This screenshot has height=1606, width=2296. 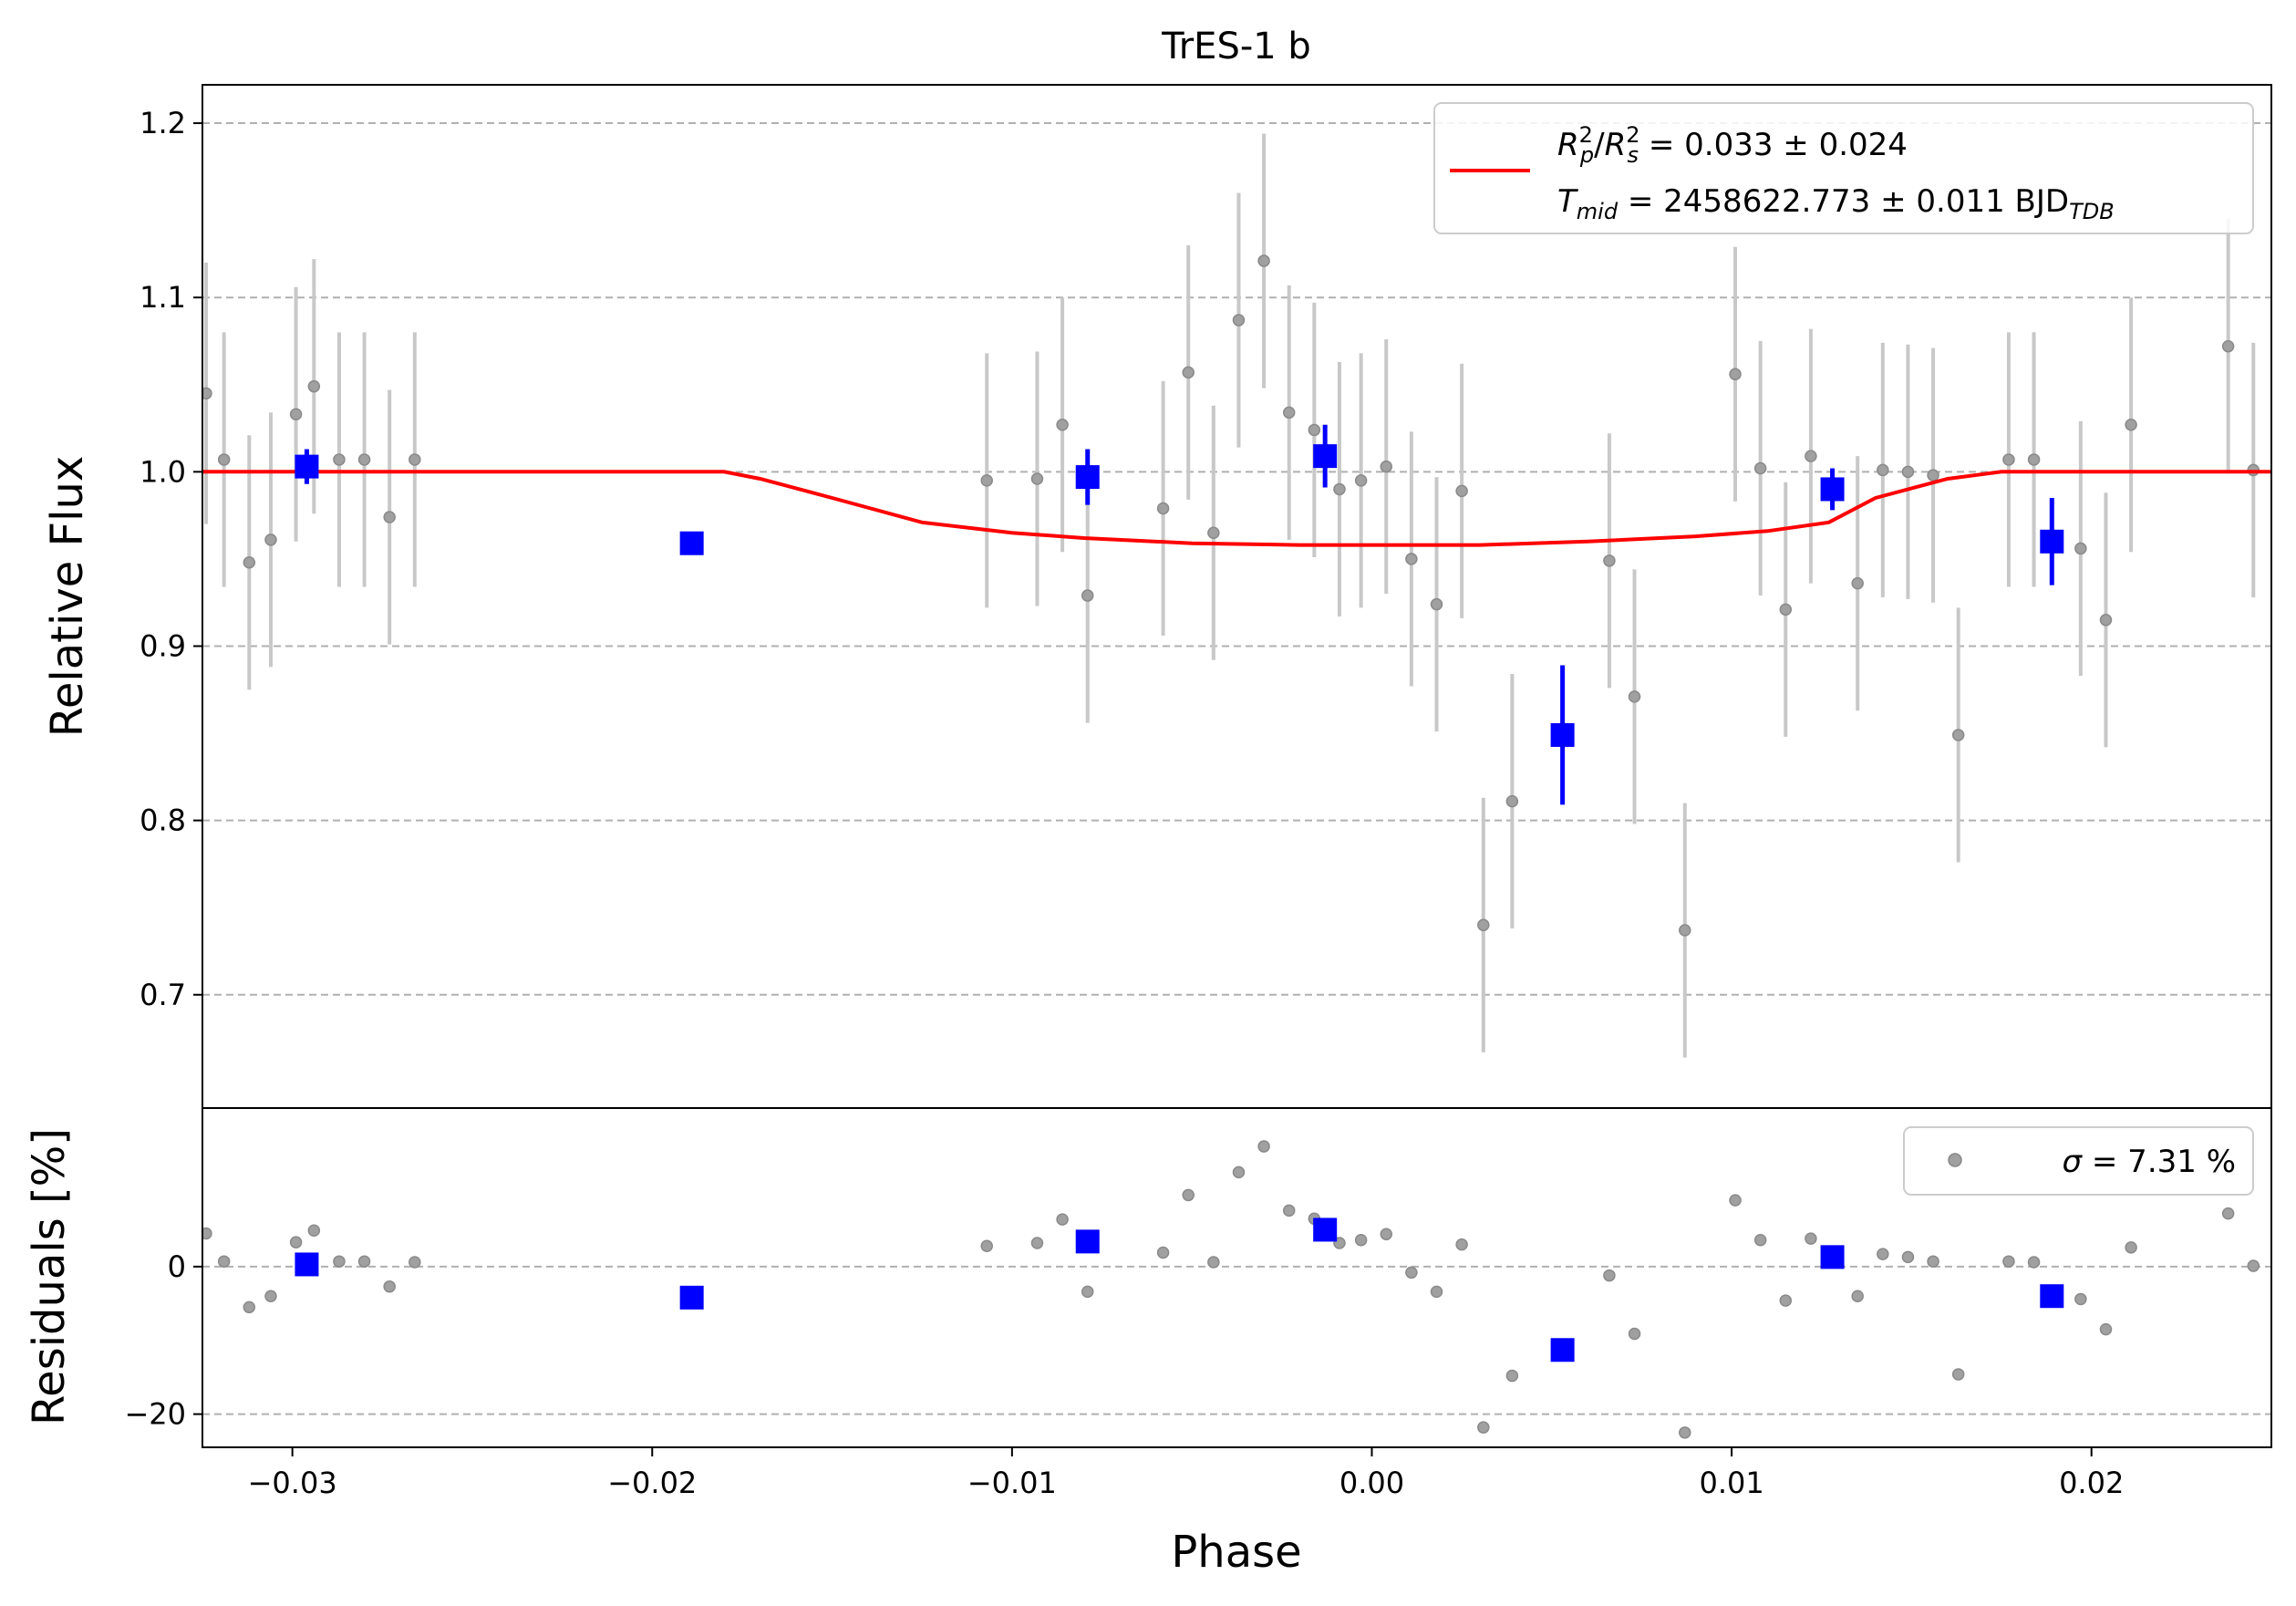 I want to click on residual-legend-box, so click(x=2078, y=1161).